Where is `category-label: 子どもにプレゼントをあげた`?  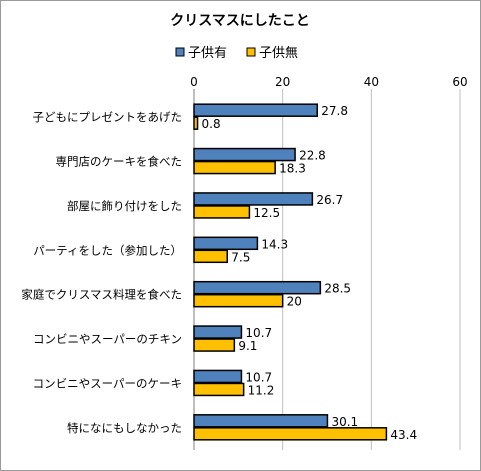
category-label: 子どもにプレゼントをあげた is located at coordinates (108, 117).